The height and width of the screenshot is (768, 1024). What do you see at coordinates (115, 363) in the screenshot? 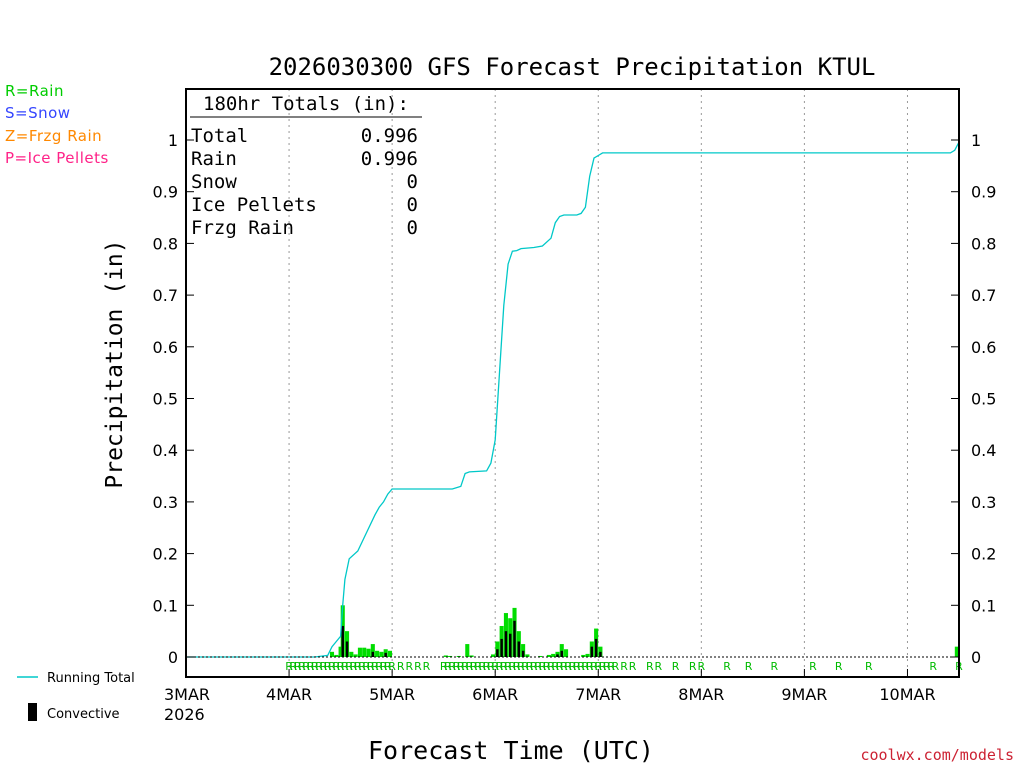
I see `y-axis-label: Precipitation (in)` at bounding box center [115, 363].